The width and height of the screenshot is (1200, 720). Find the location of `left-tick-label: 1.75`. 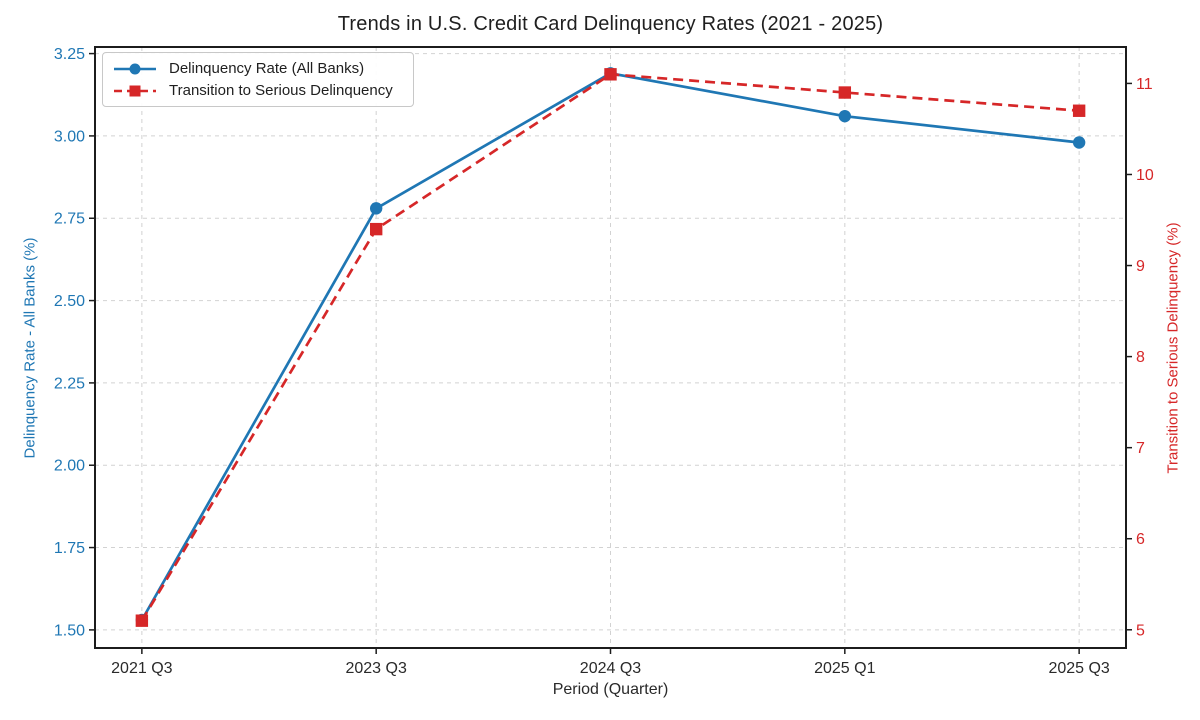

left-tick-label: 1.75 is located at coordinates (69, 548).